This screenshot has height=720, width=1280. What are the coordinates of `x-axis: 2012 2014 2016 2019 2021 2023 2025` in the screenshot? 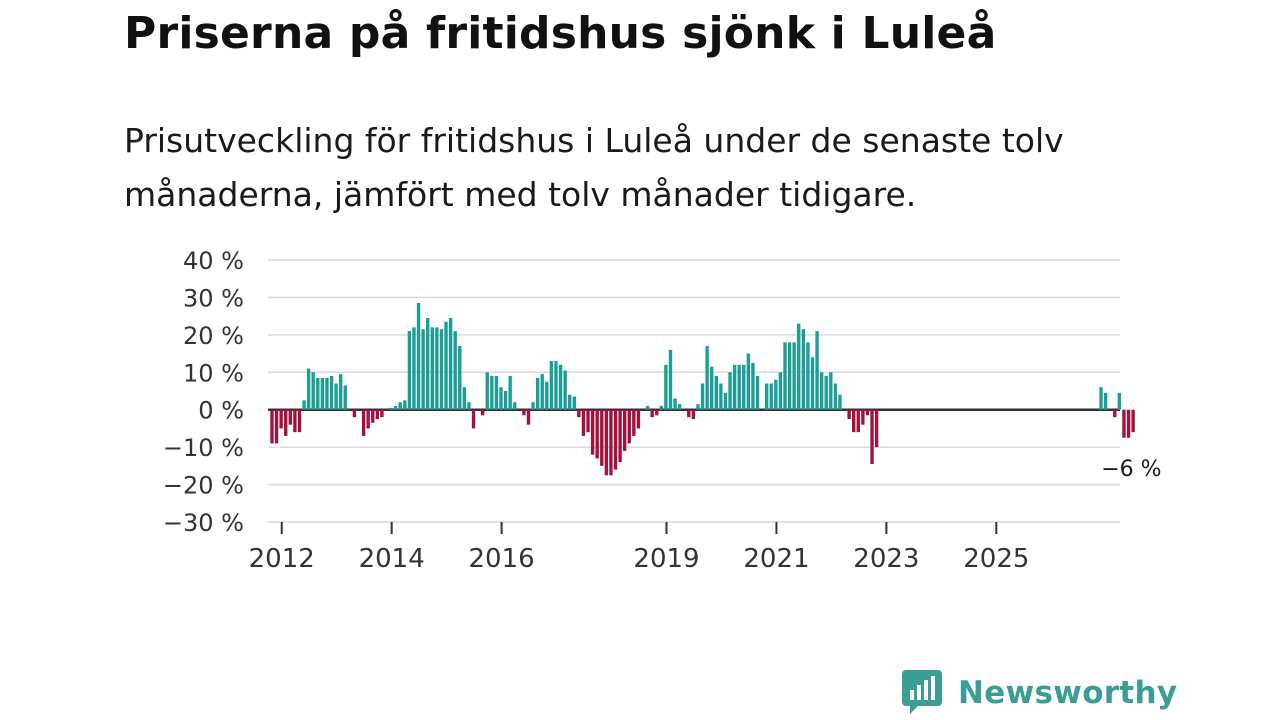 It's located at (639, 548).